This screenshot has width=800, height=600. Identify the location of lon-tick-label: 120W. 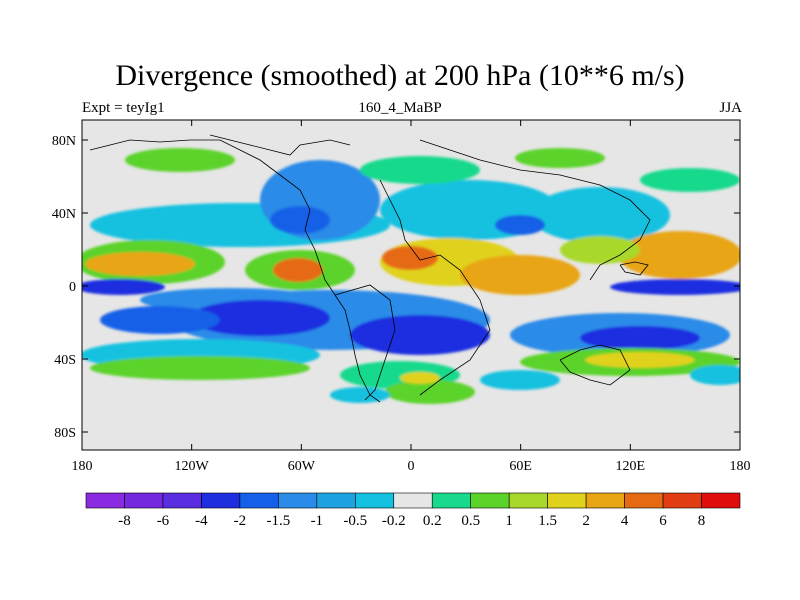
(192, 466).